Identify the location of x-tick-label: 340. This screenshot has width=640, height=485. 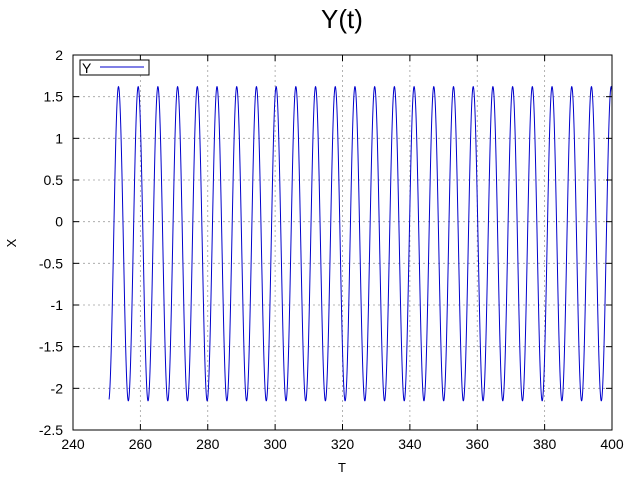
(410, 444).